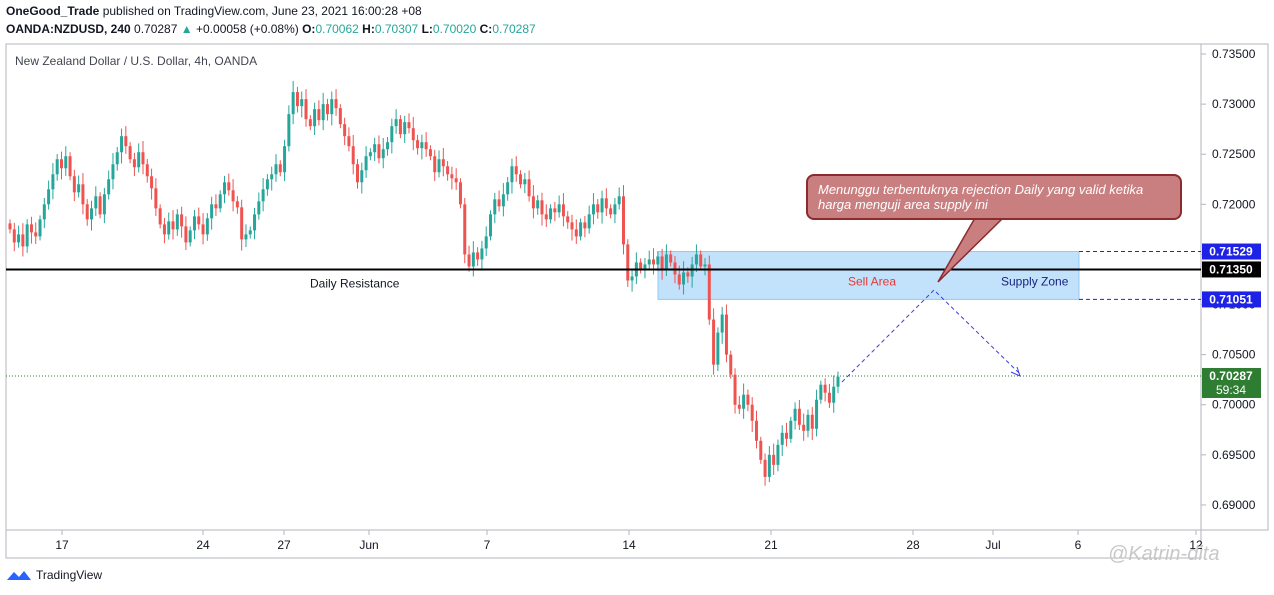 The width and height of the screenshot is (1274, 595). I want to click on arrow-head-icon, so click(1015, 371).